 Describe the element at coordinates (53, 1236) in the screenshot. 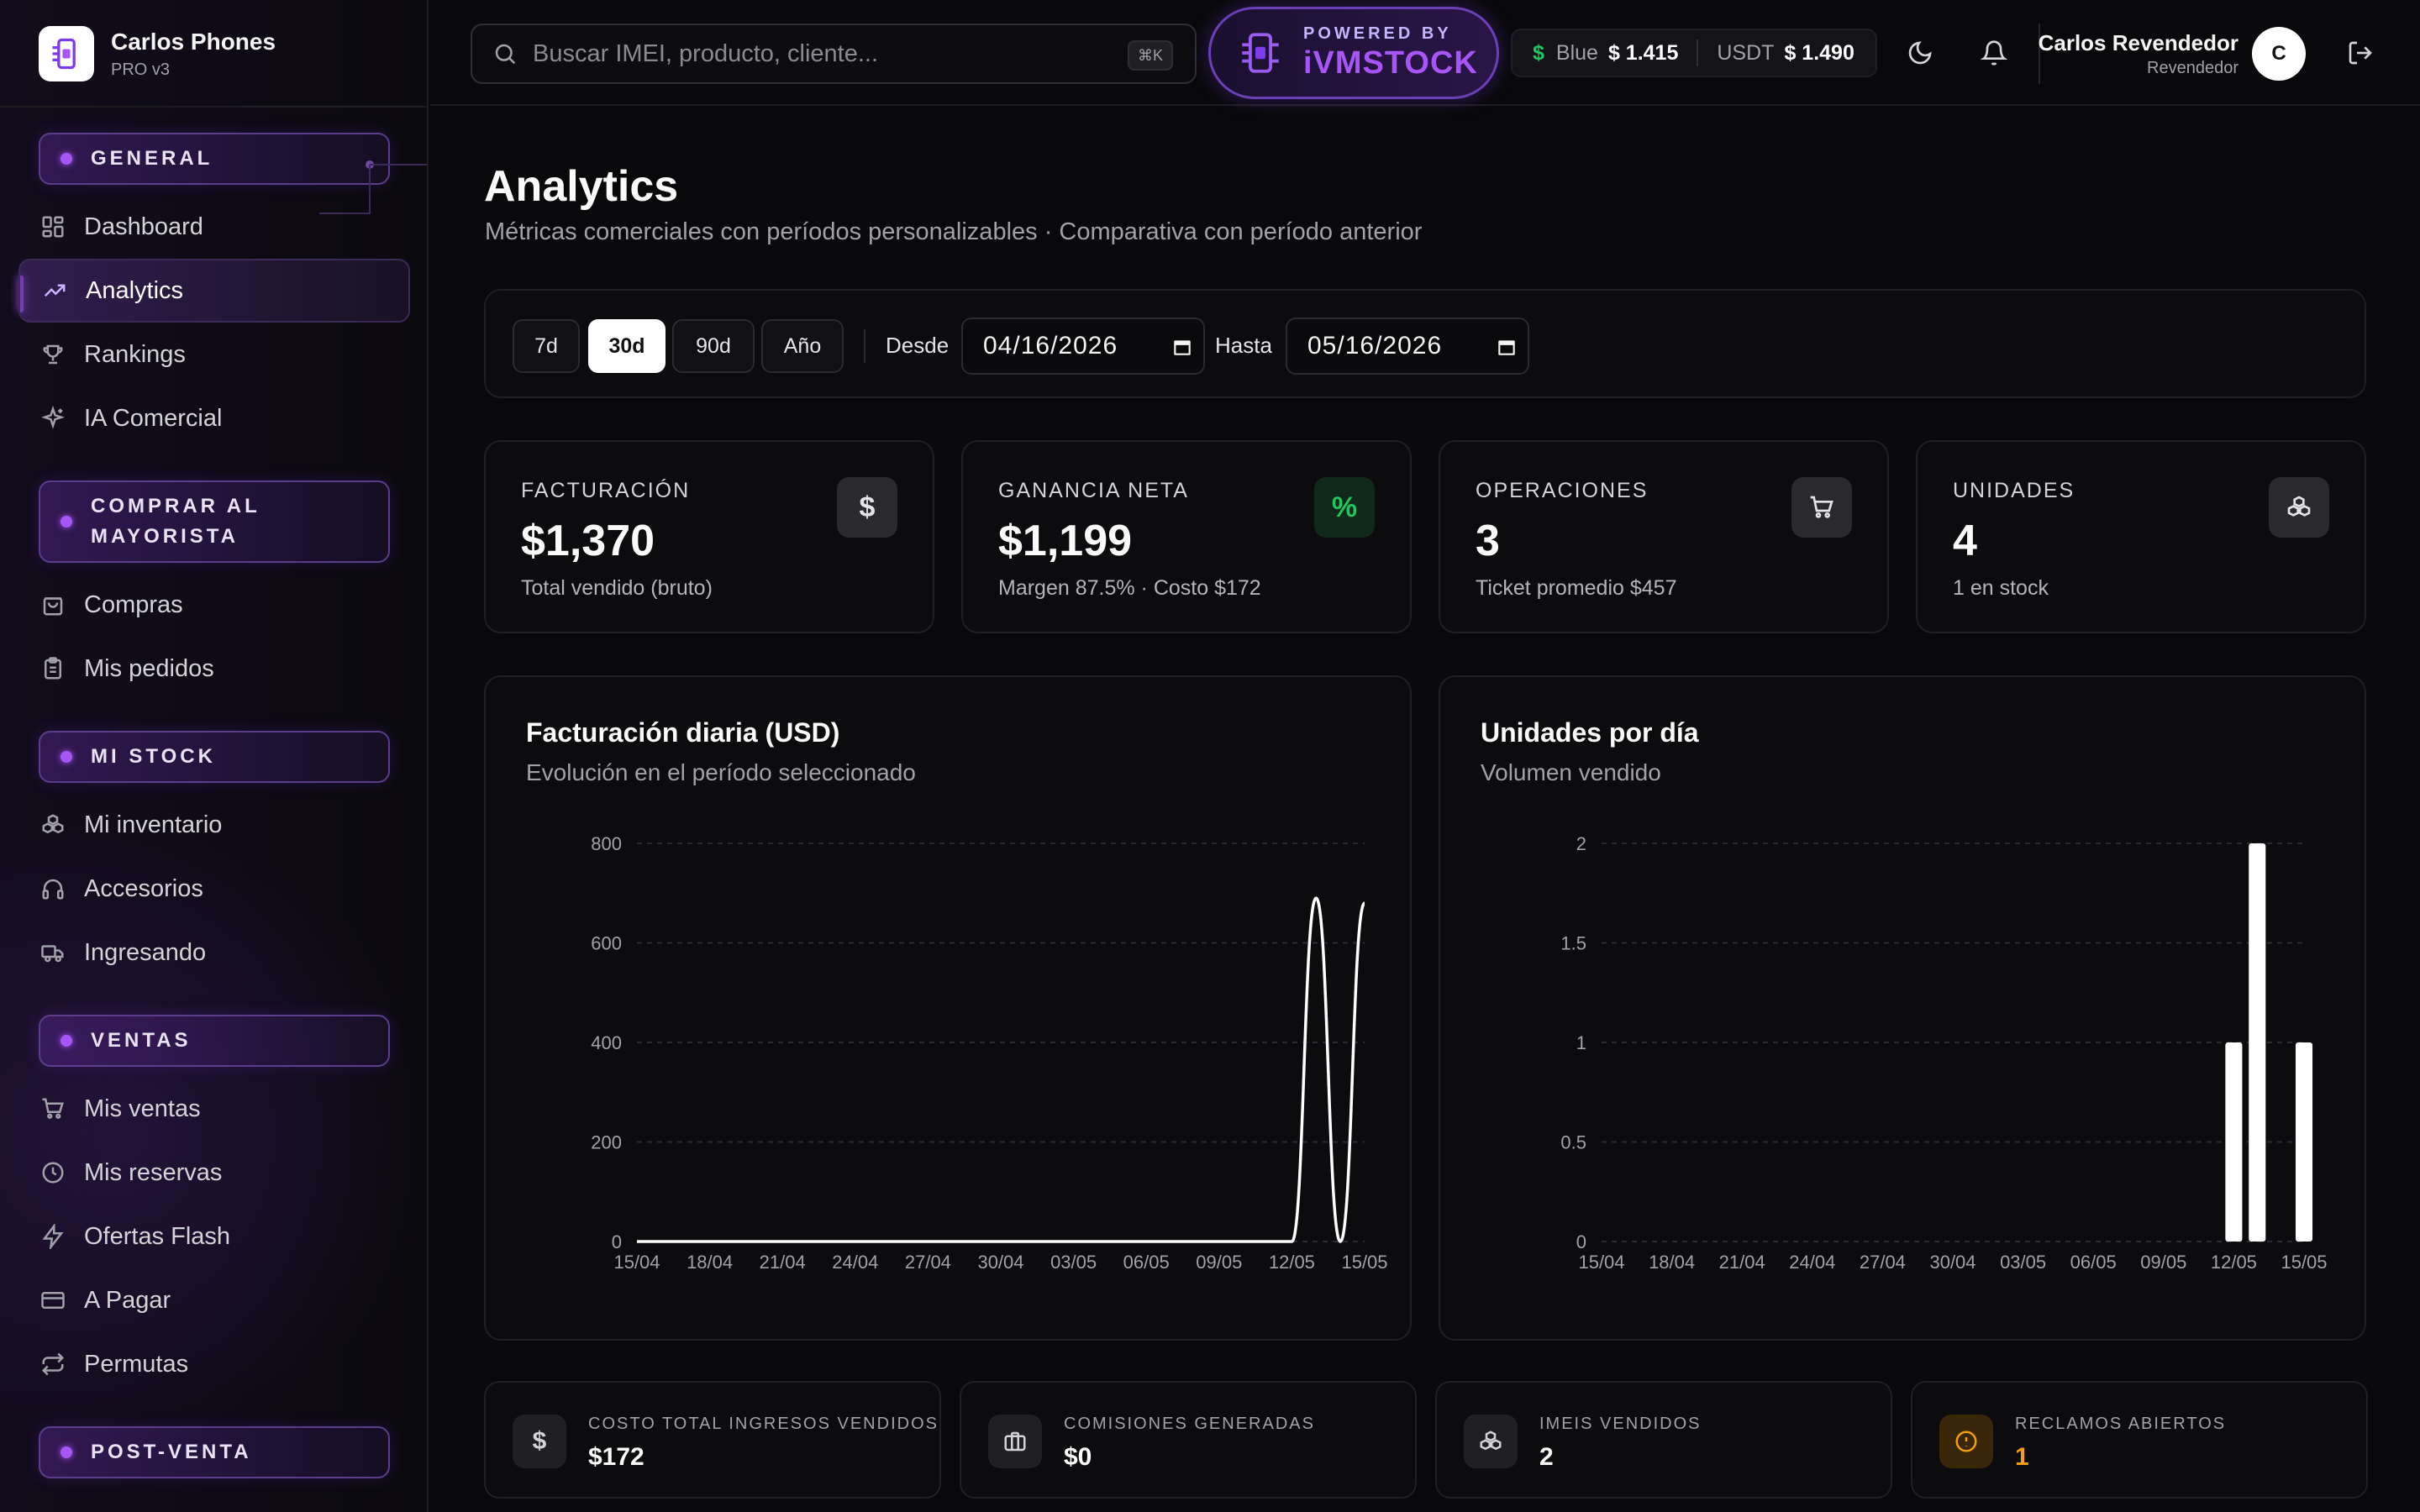

I see `bolt-icon` at that location.